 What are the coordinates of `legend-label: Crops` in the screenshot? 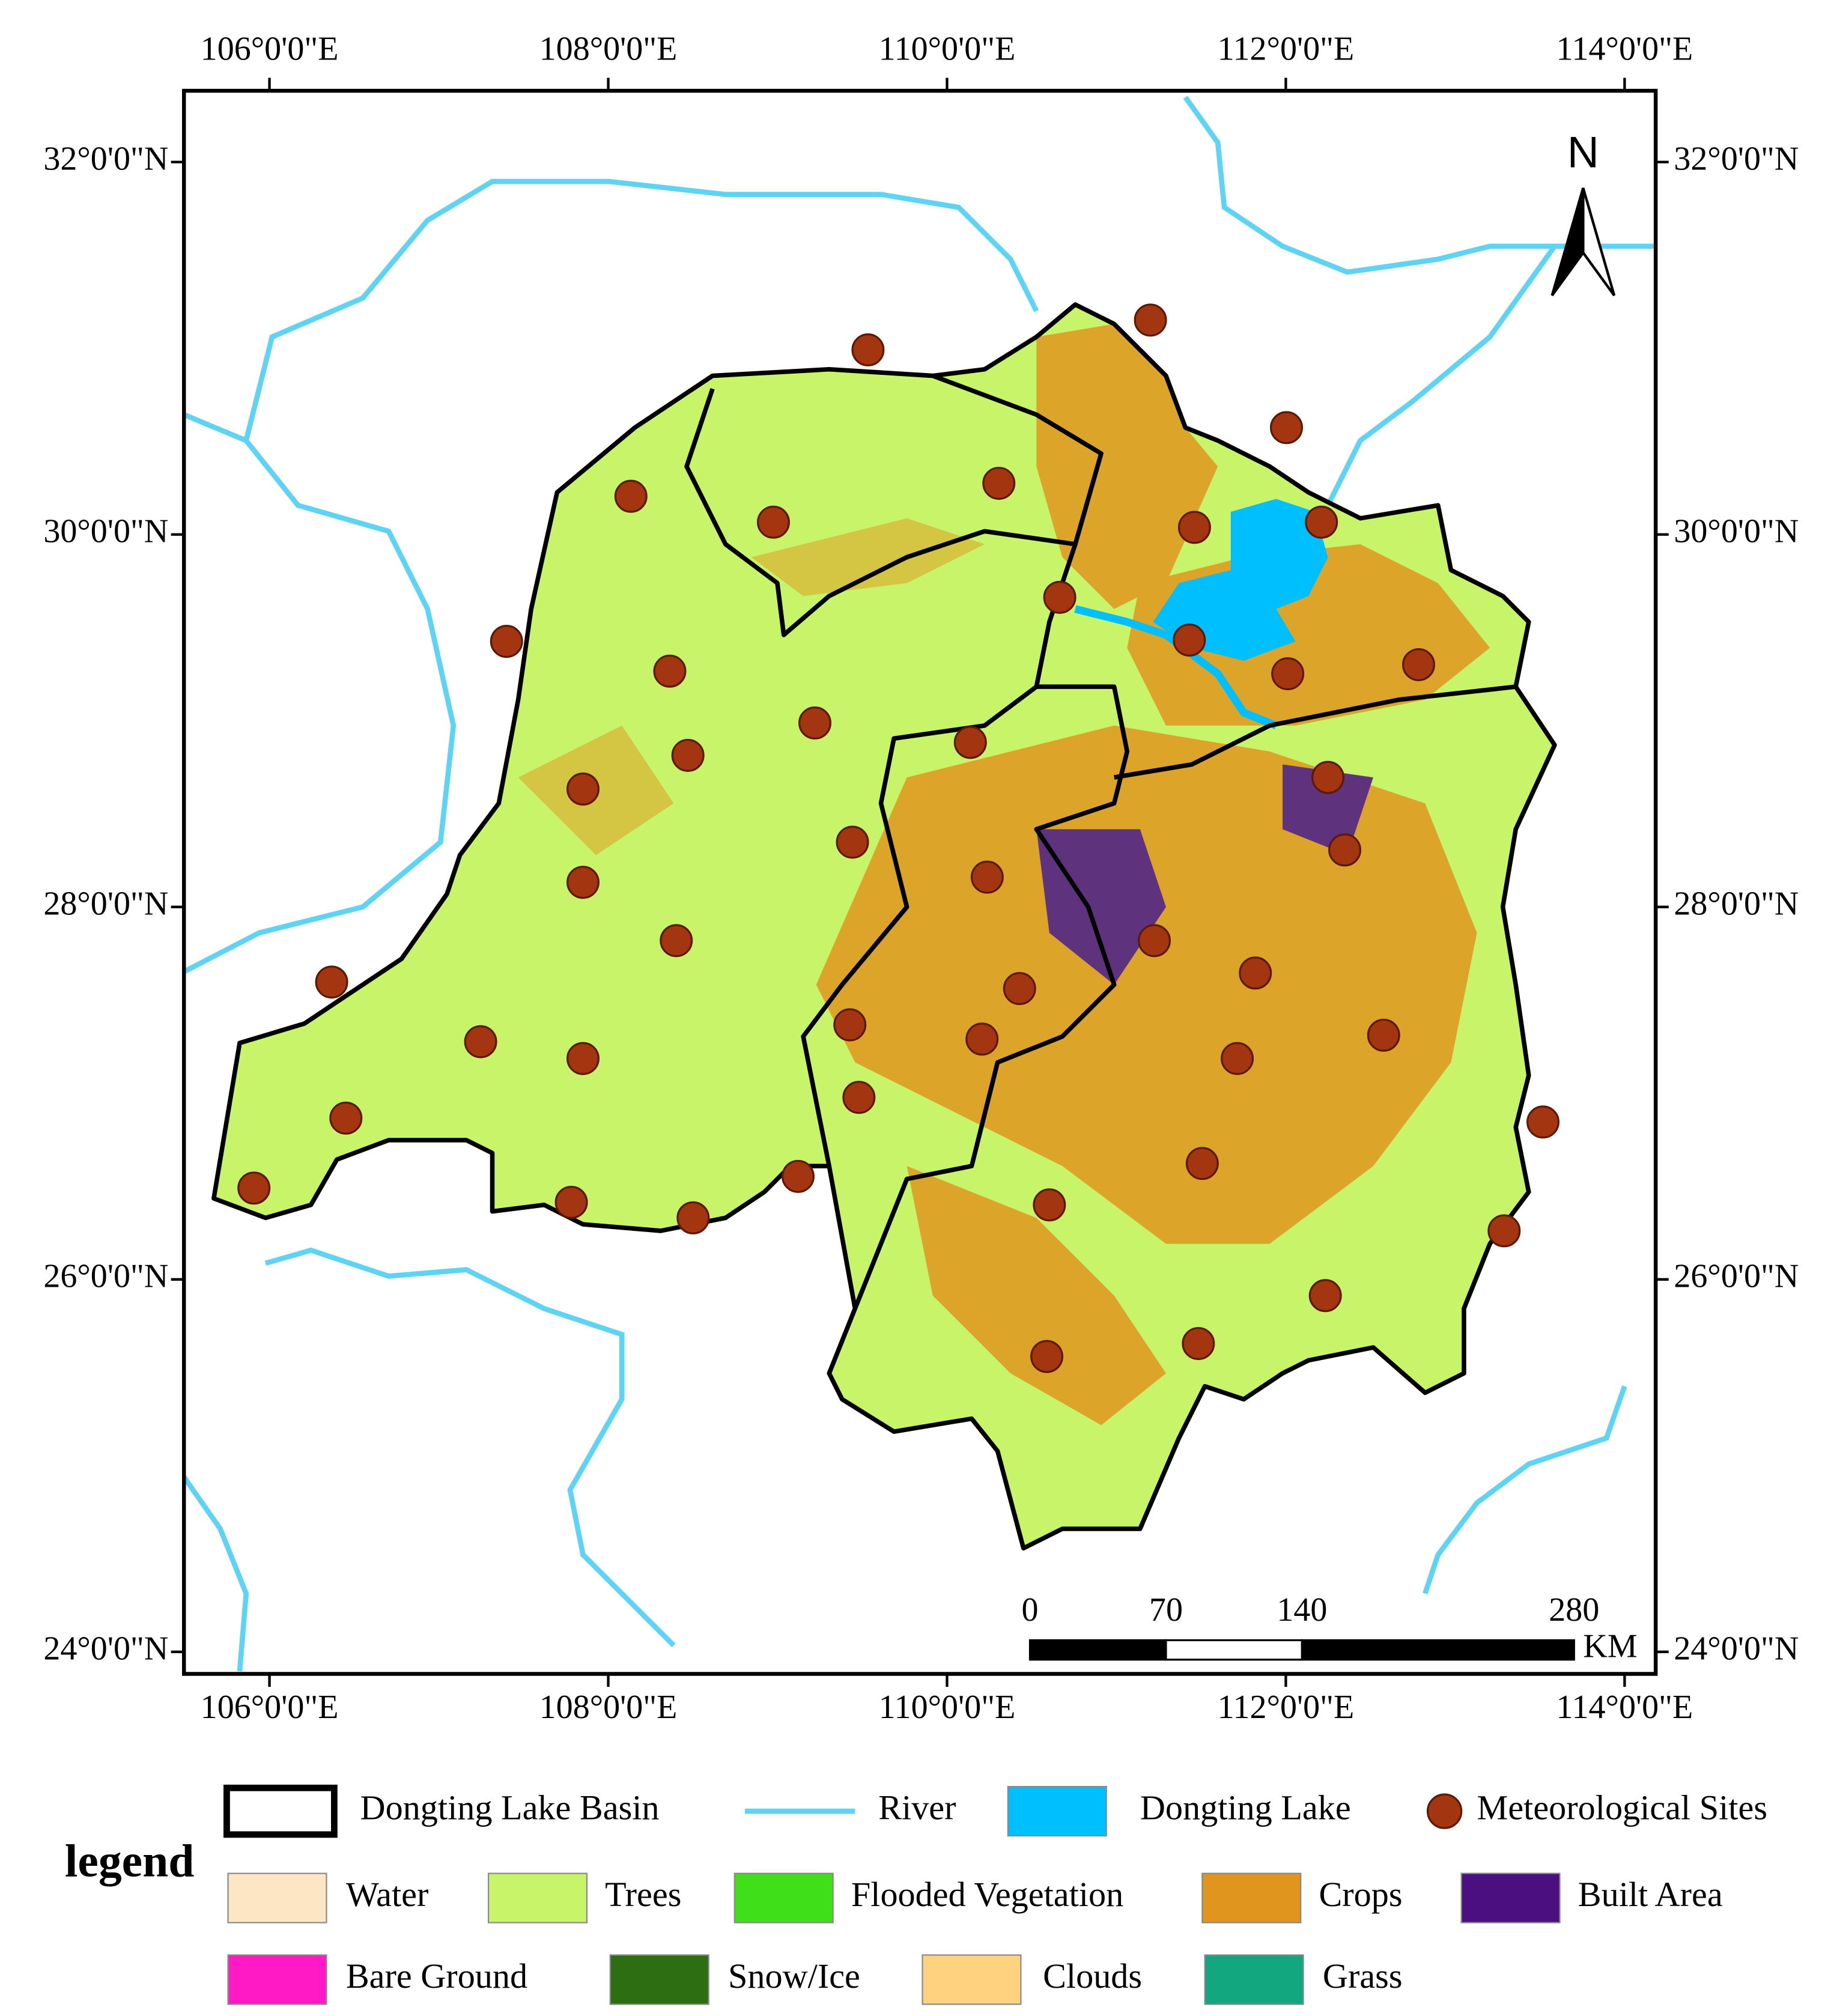 It's located at (1361, 1894).